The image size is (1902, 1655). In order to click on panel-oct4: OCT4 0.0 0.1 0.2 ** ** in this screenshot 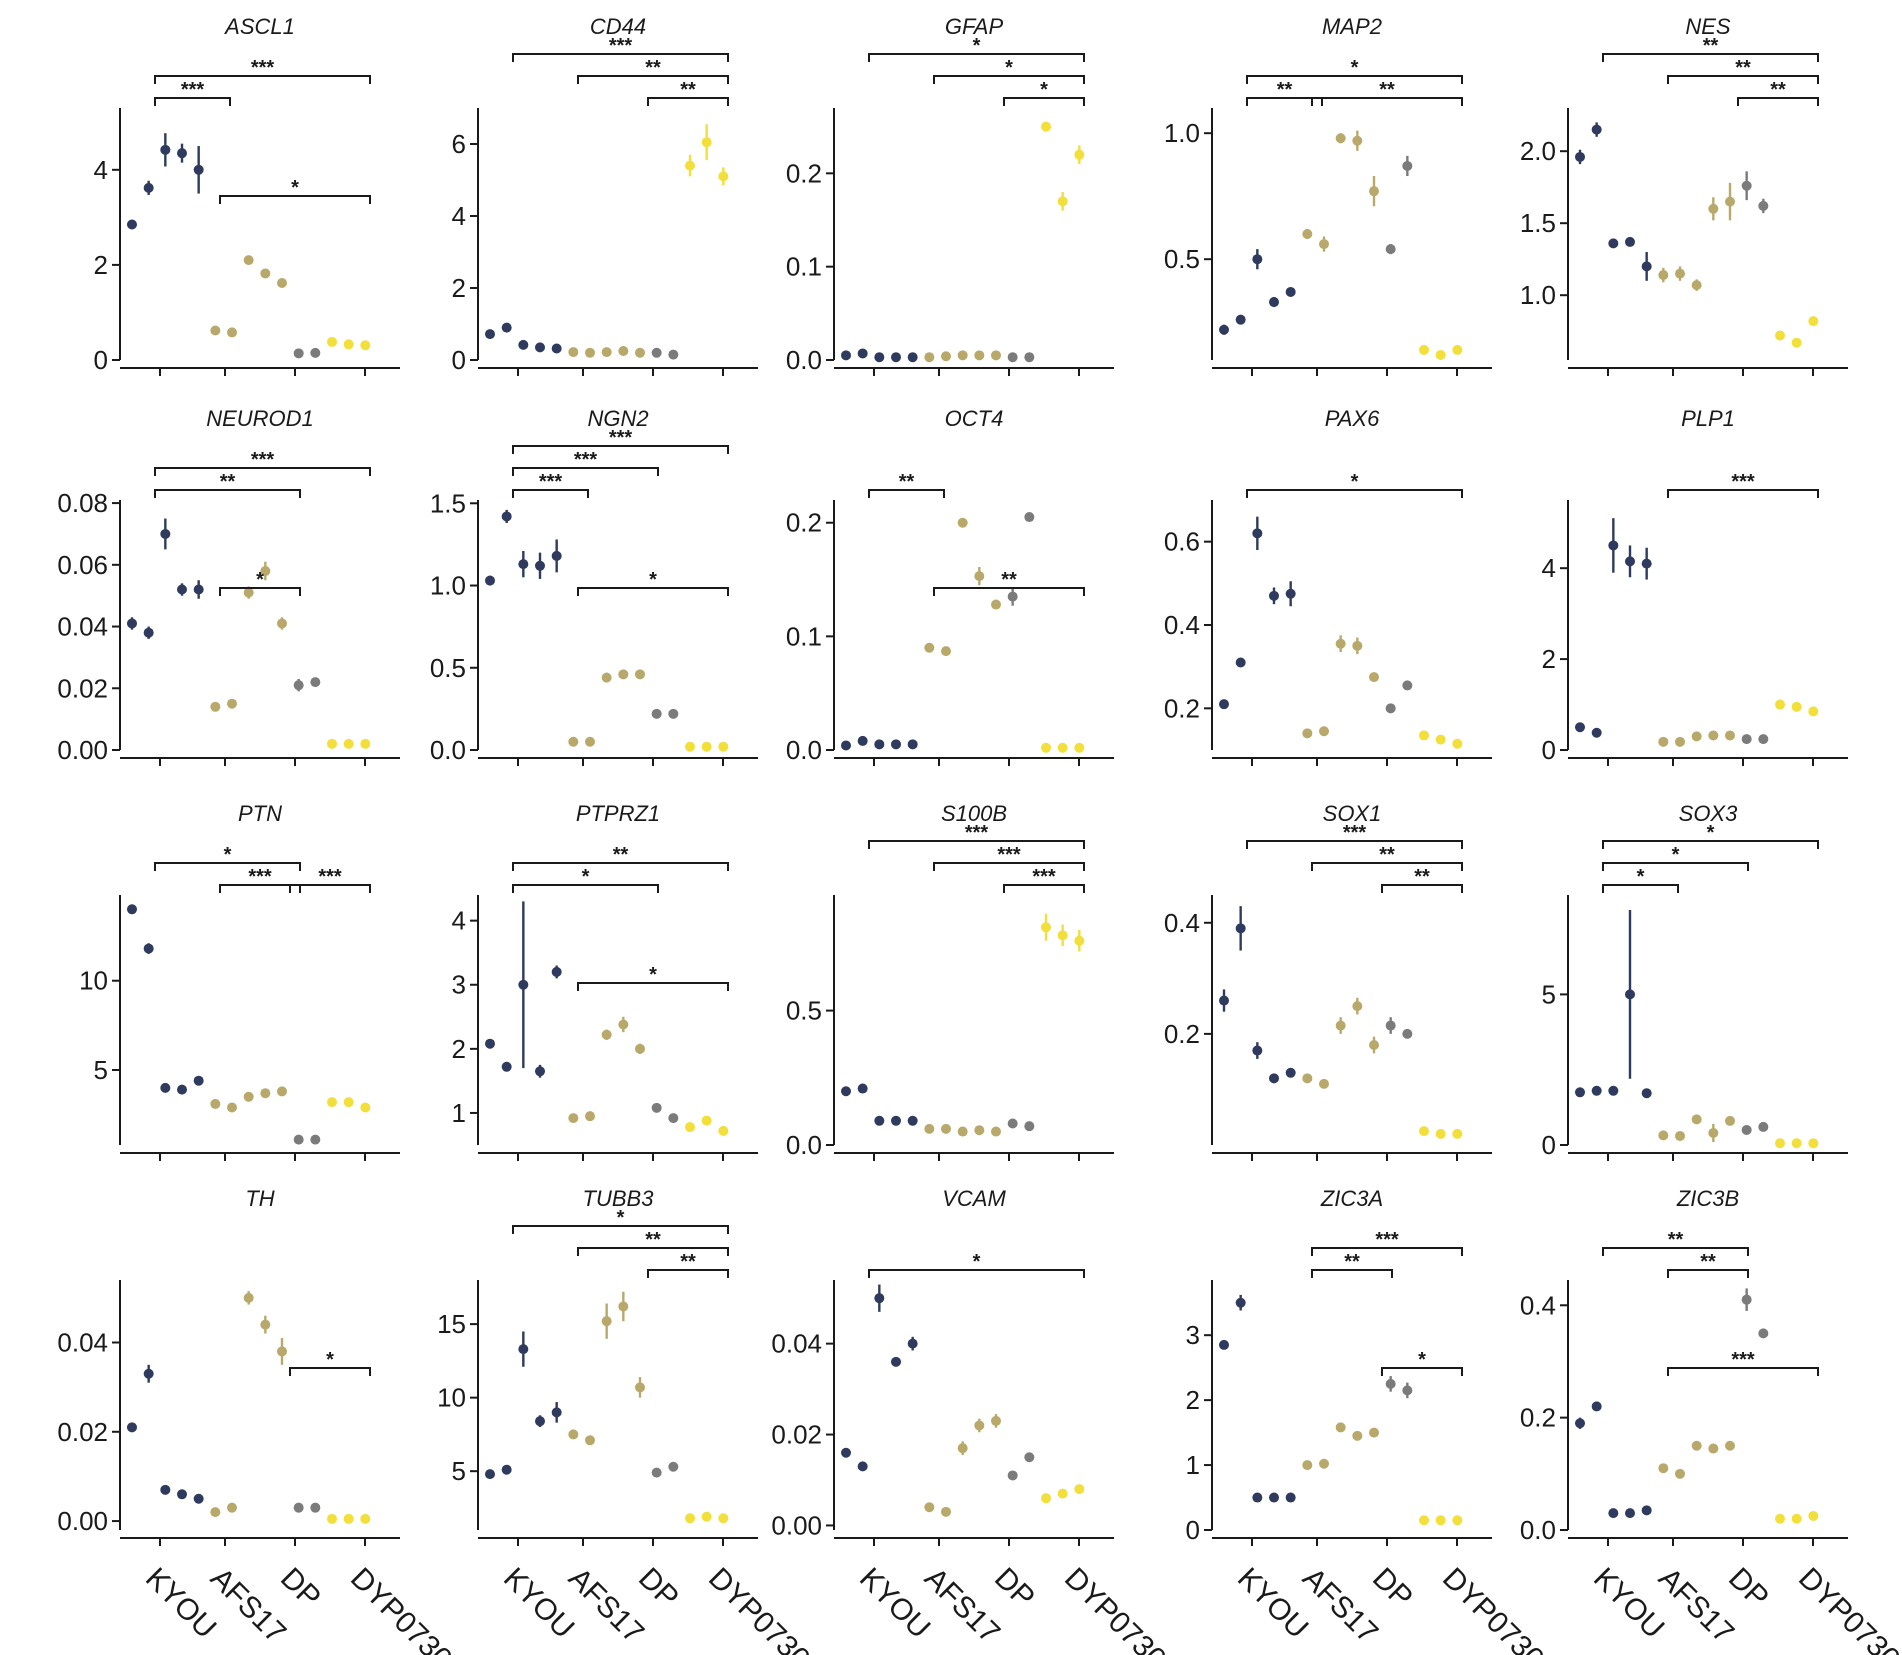, I will do `click(950, 586)`.